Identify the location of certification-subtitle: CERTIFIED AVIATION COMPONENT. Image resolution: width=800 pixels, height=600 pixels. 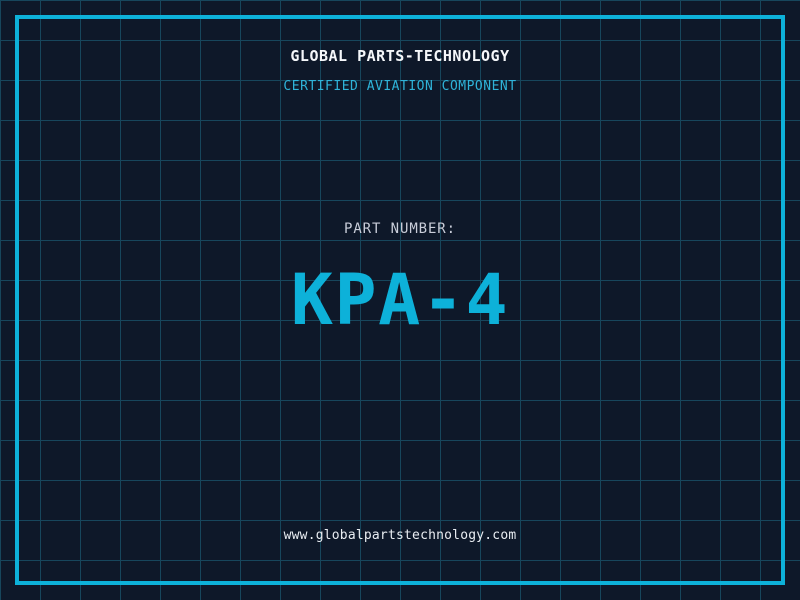
(400, 86).